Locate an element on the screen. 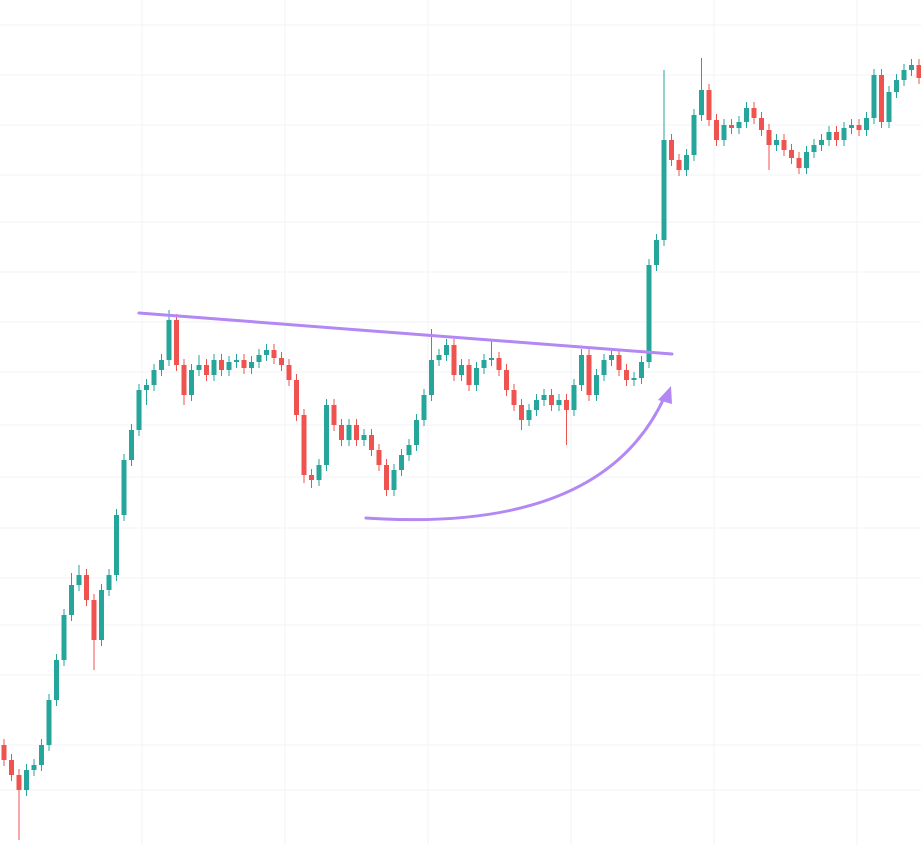 The height and width of the screenshot is (845, 921). curved-arrow is located at coordinates (515, 459).